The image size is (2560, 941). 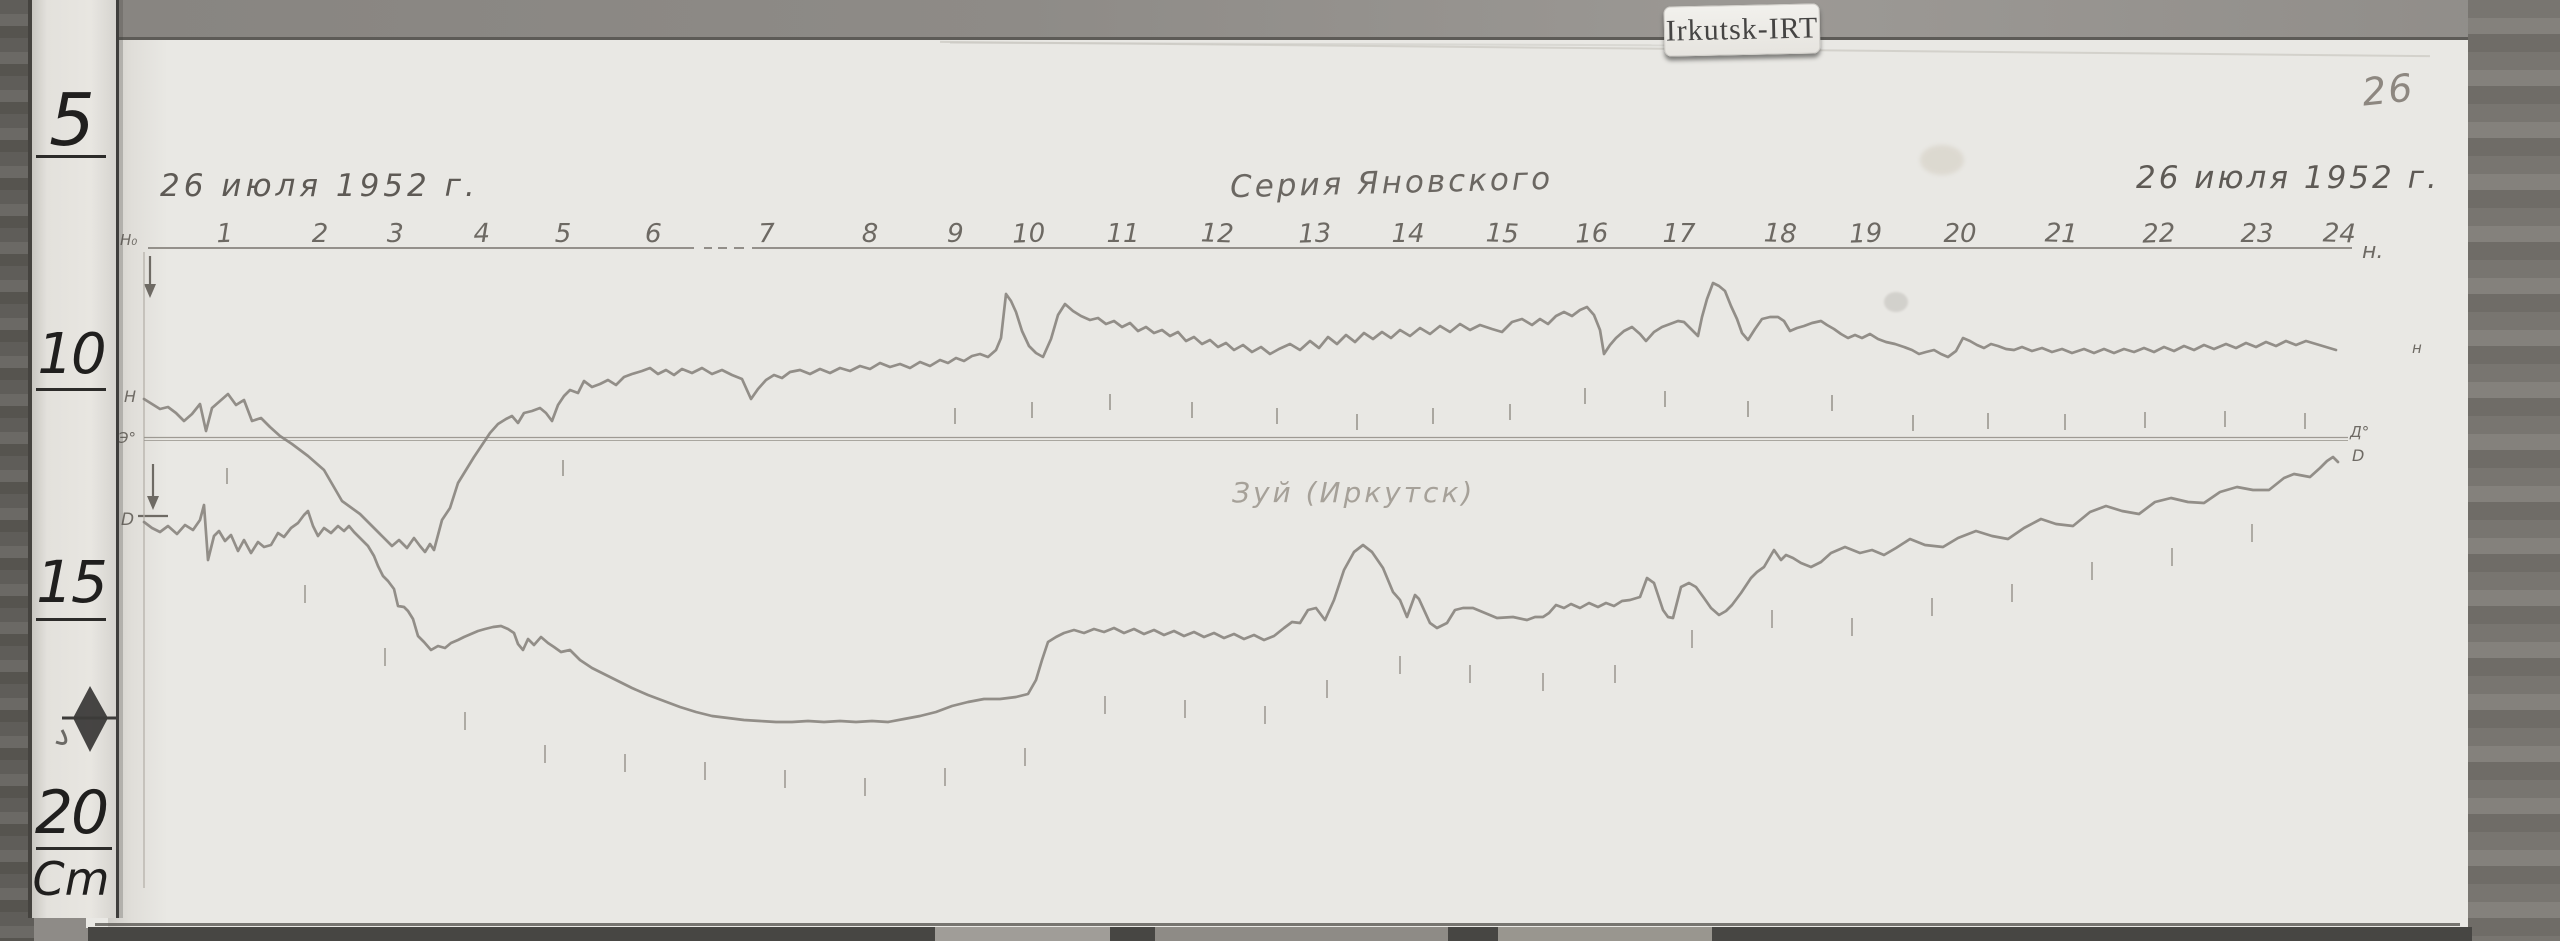 I want to click on hour-label: 2, so click(x=320, y=234).